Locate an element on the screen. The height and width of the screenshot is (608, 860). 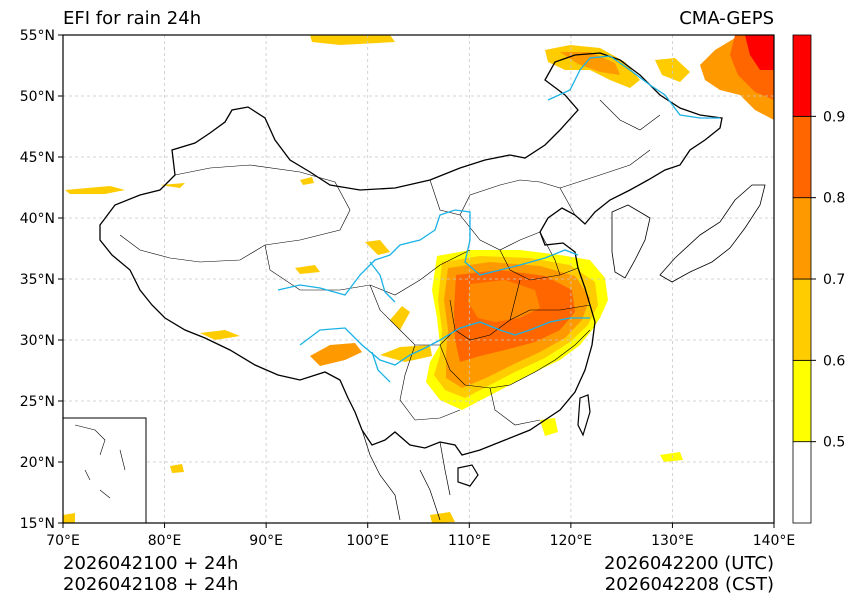
lon-tick-label: 90°E is located at coordinates (266, 541).